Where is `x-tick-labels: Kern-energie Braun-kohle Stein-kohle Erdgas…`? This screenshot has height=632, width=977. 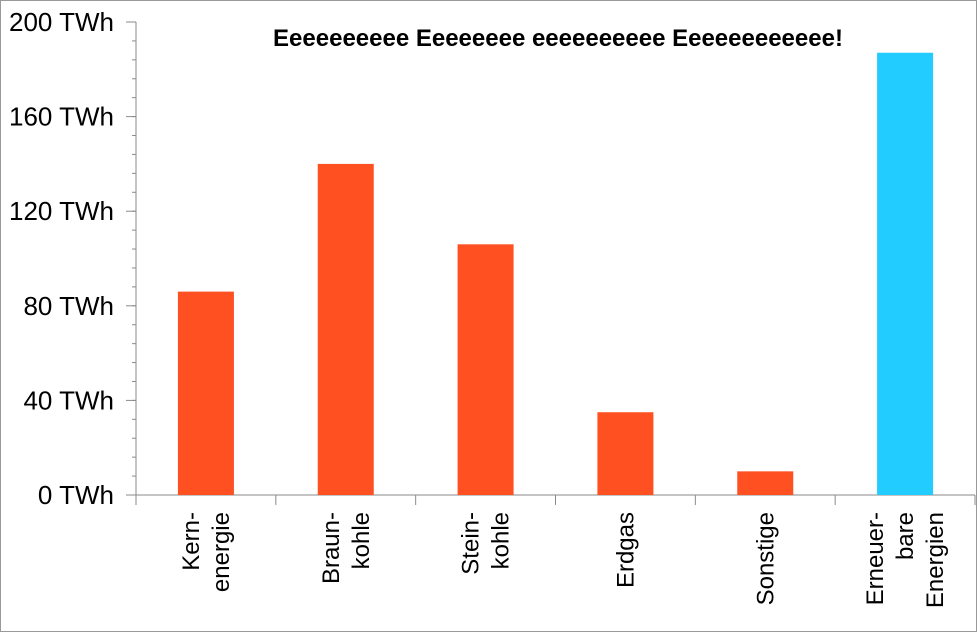 x-tick-labels: Kern-energie Braun-kohle Stein-kohle Erdgas… is located at coordinates (563, 560).